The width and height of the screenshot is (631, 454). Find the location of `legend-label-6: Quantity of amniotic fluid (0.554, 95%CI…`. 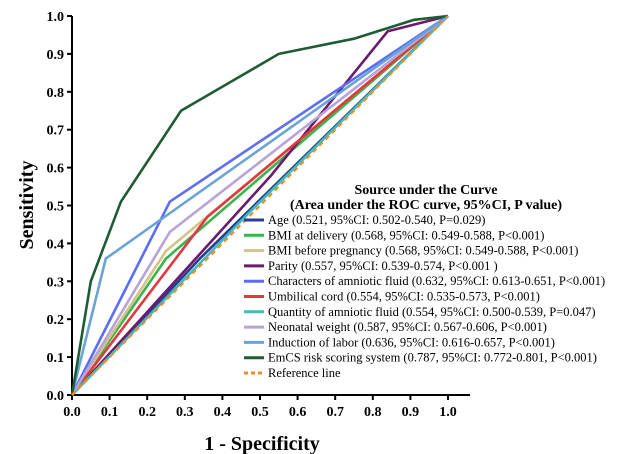

legend-label-6: Quantity of amniotic fluid (0.554, 95%CI… is located at coordinates (432, 312).